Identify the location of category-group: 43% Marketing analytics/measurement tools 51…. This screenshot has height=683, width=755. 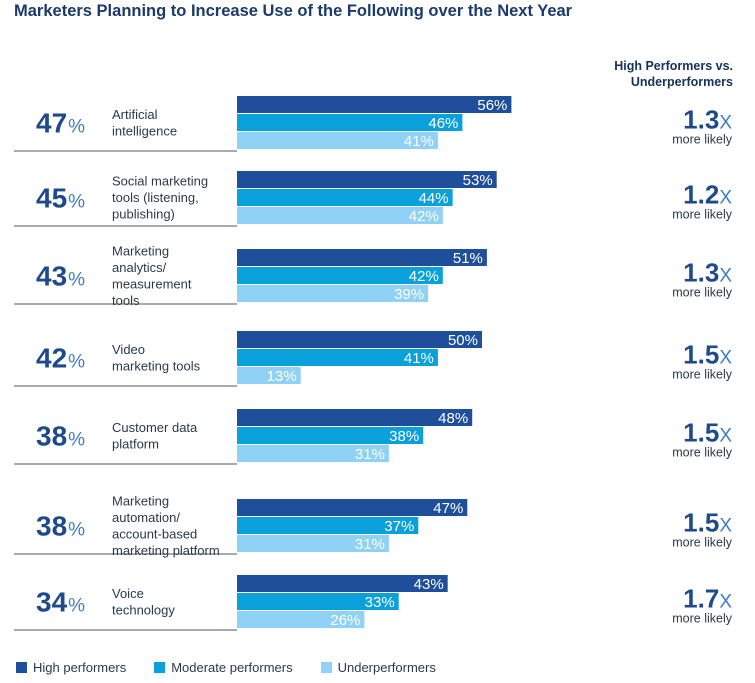
(373, 275).